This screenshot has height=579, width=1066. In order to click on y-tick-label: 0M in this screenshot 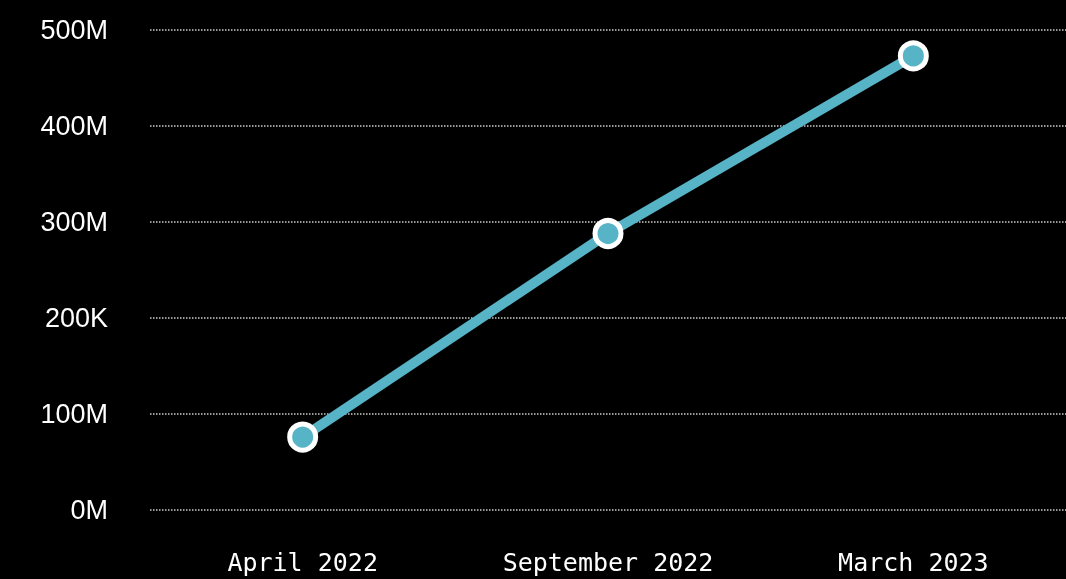, I will do `click(89, 510)`.